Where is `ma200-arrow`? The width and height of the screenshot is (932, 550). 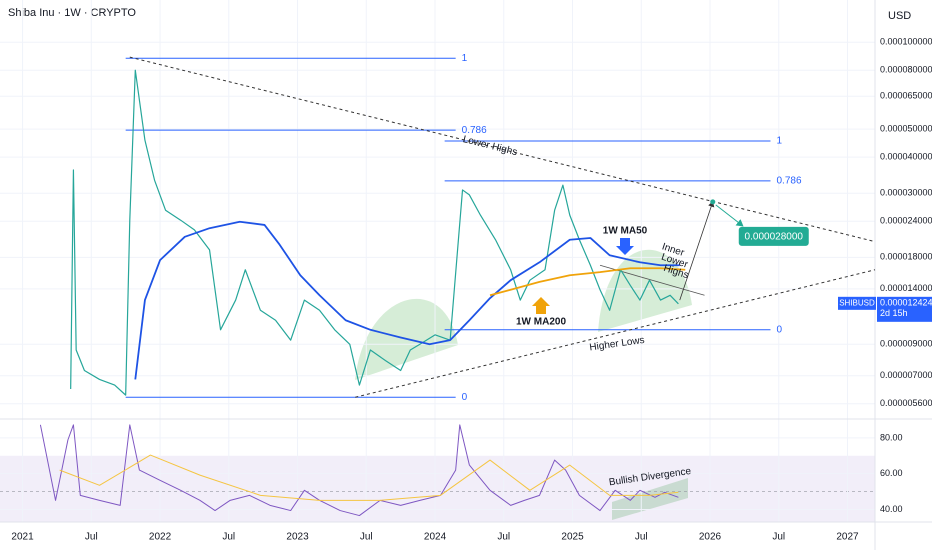
ma200-arrow is located at coordinates (541, 305).